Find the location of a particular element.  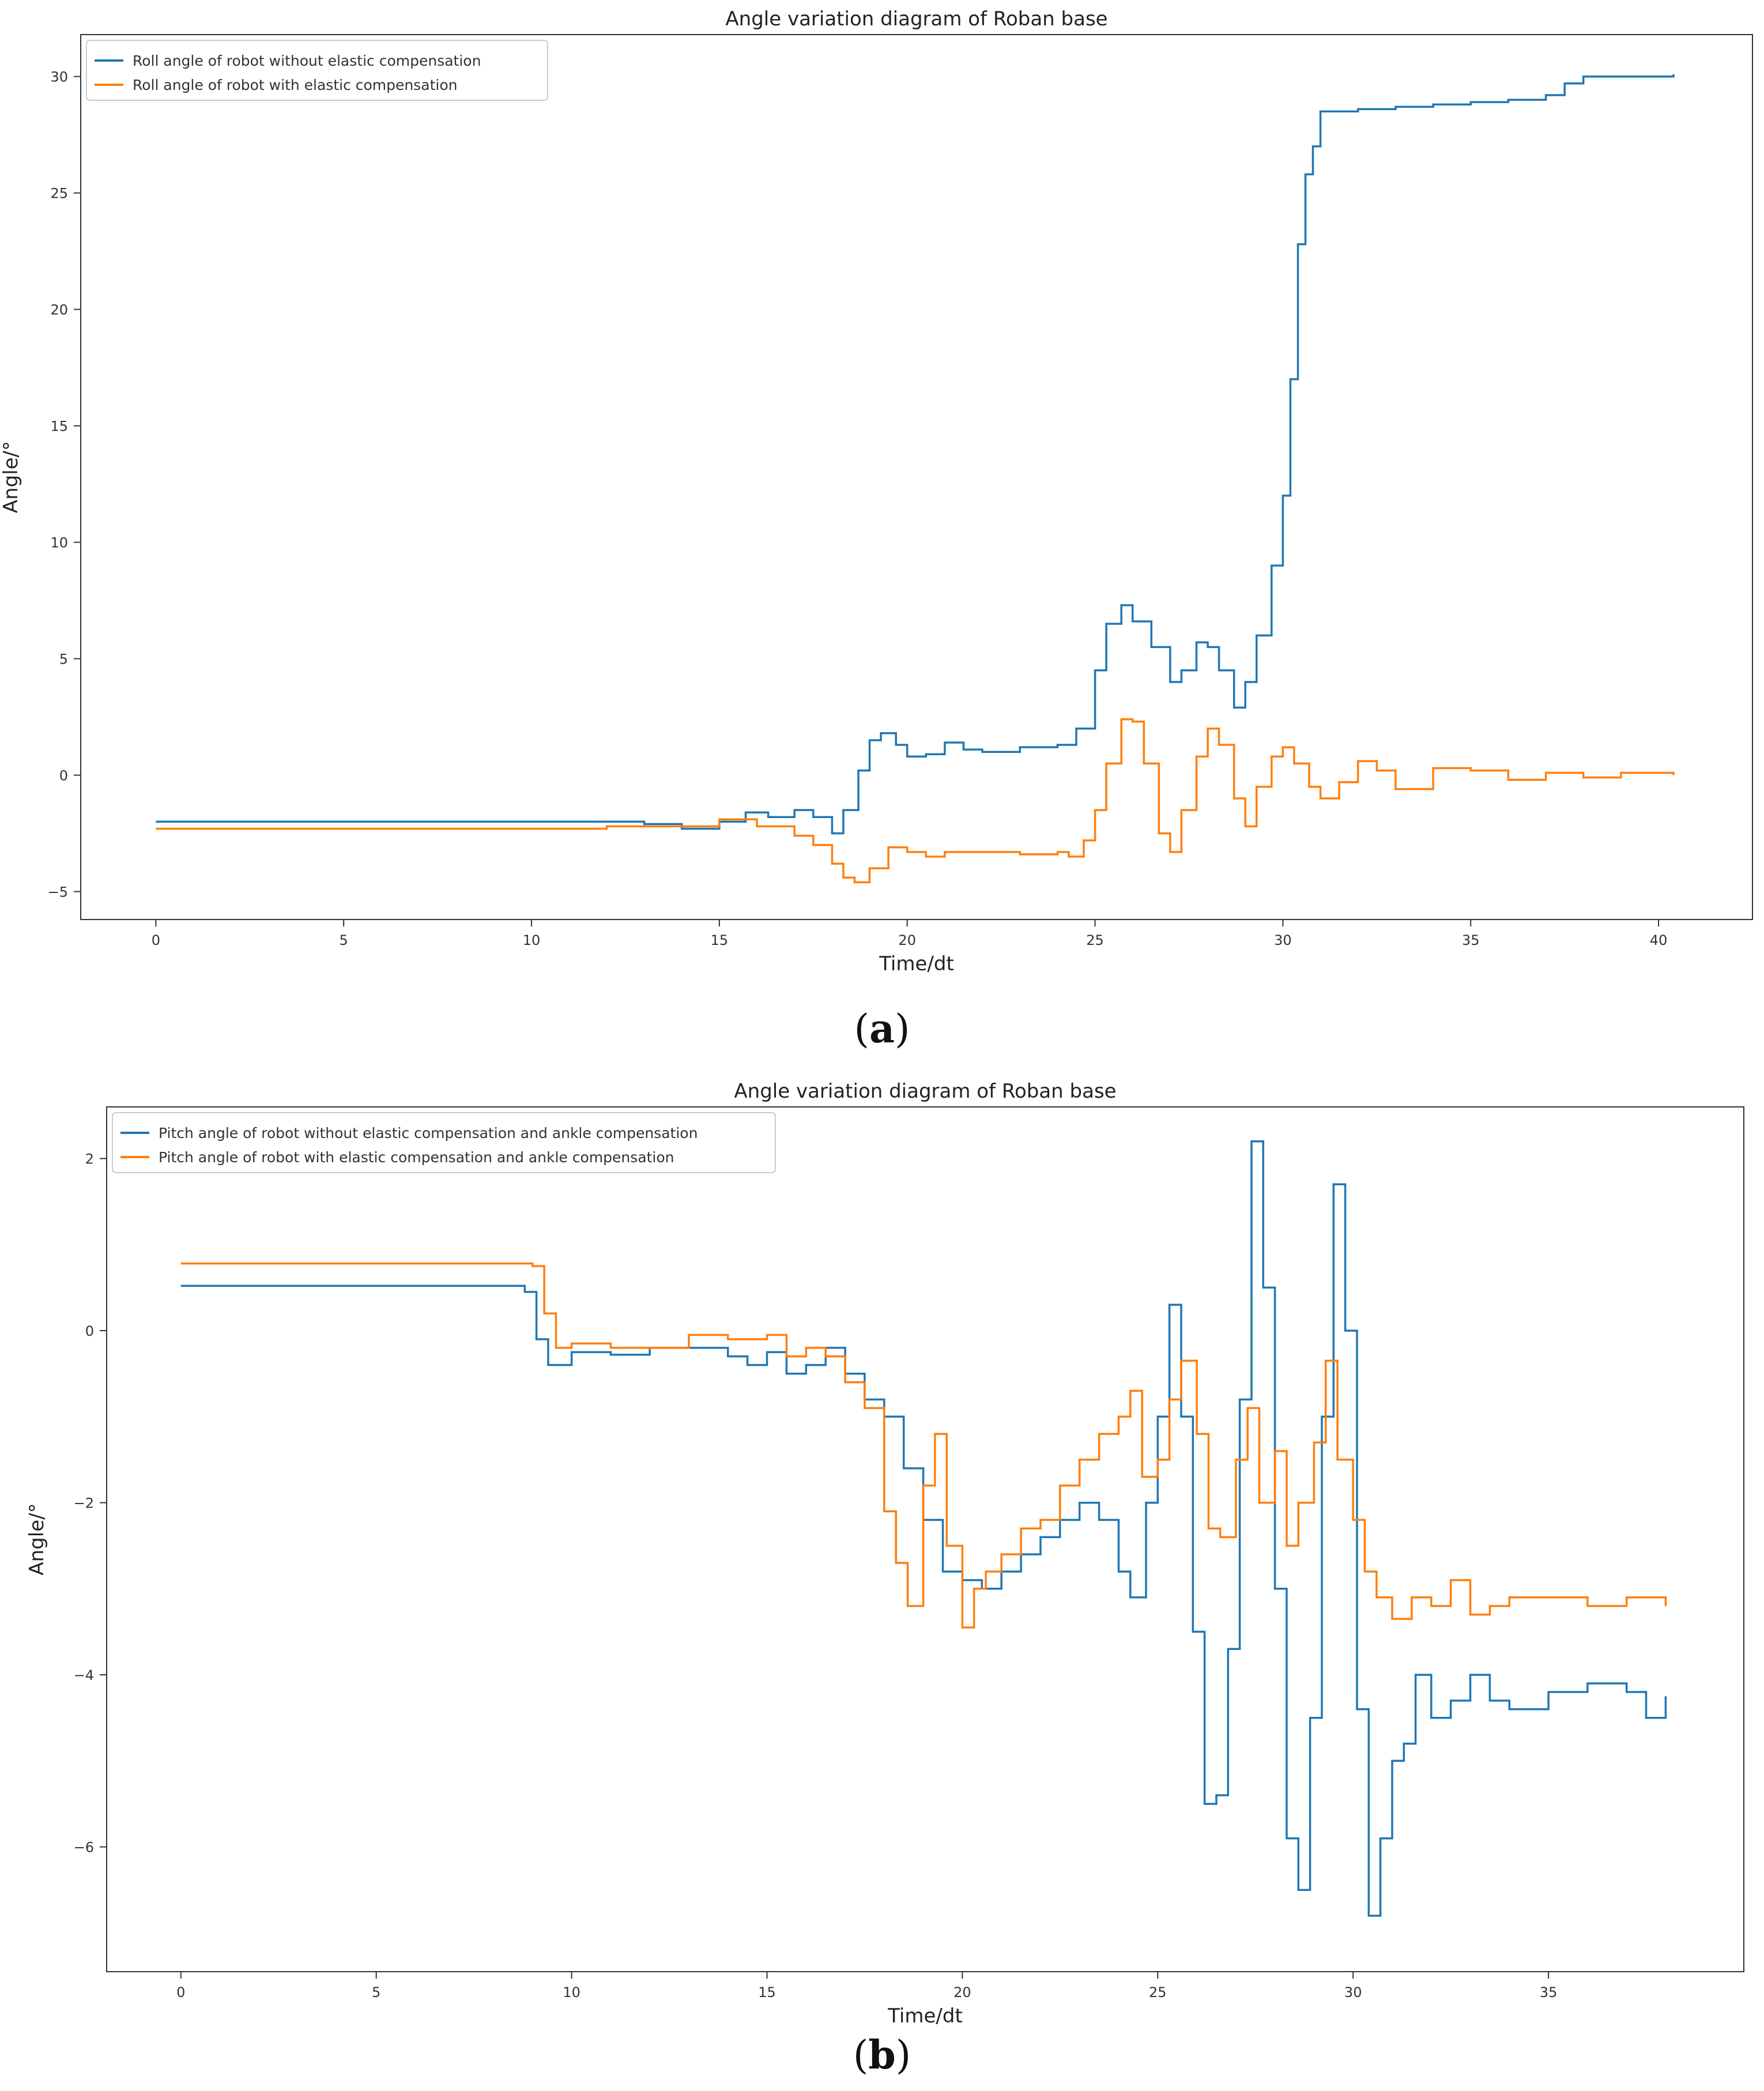

y-tick-label: 30 is located at coordinates (59, 77).